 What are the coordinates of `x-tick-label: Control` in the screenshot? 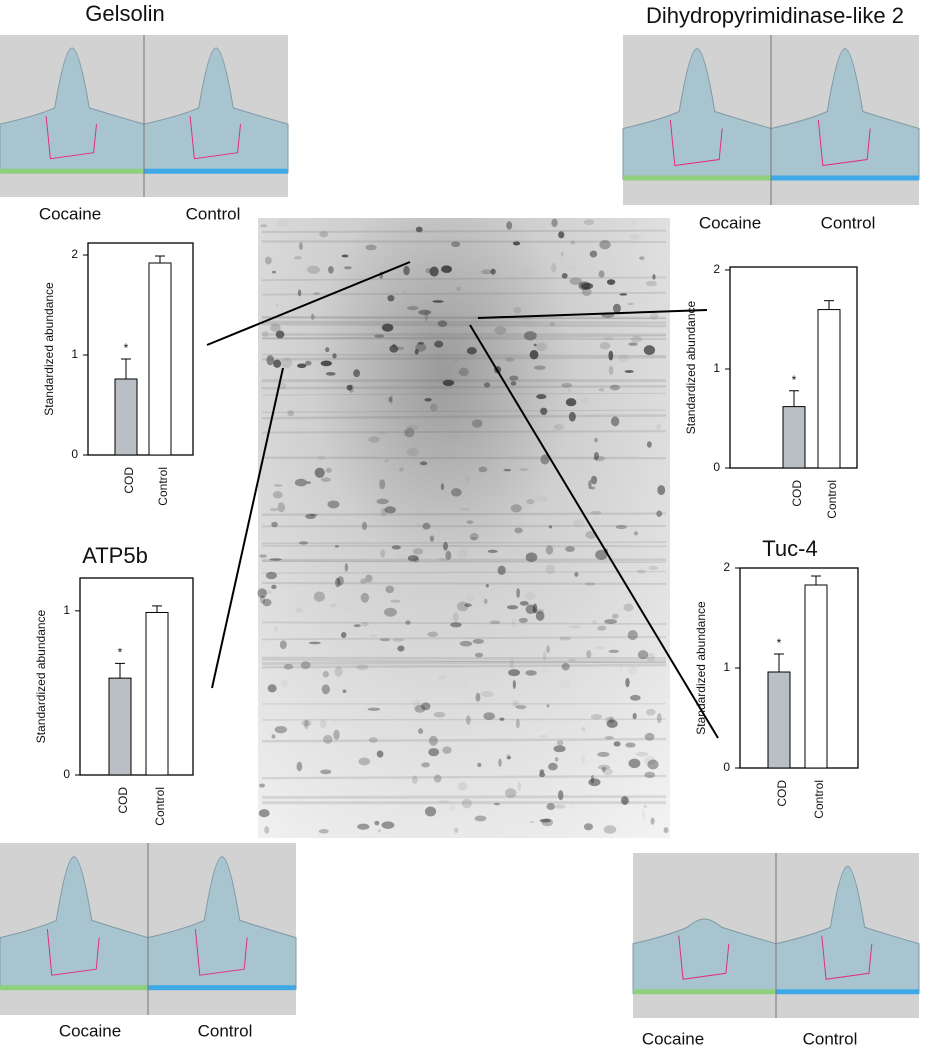 It's located at (163, 486).